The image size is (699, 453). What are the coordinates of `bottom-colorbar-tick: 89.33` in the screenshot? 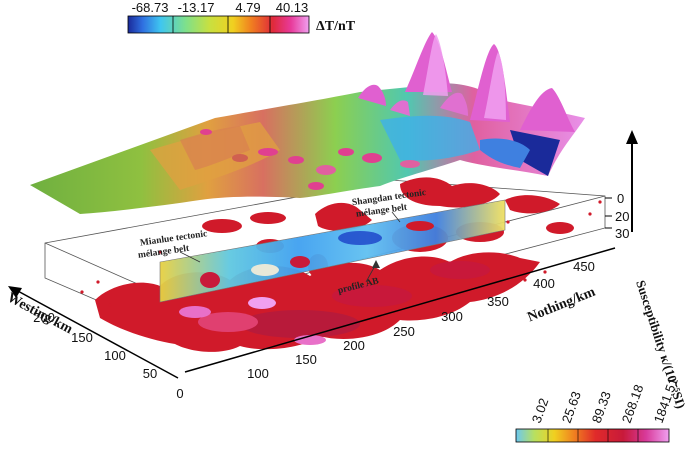 It's located at (601, 407).